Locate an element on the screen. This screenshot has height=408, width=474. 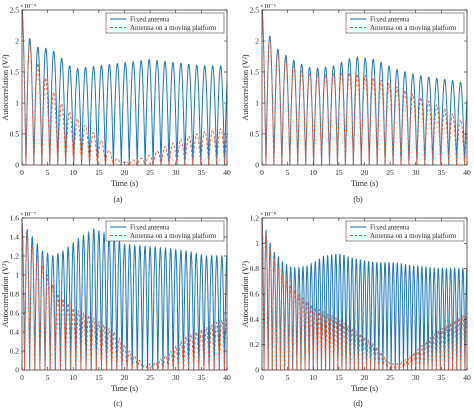
y-tick-label: 1.6 is located at coordinates (15, 218).